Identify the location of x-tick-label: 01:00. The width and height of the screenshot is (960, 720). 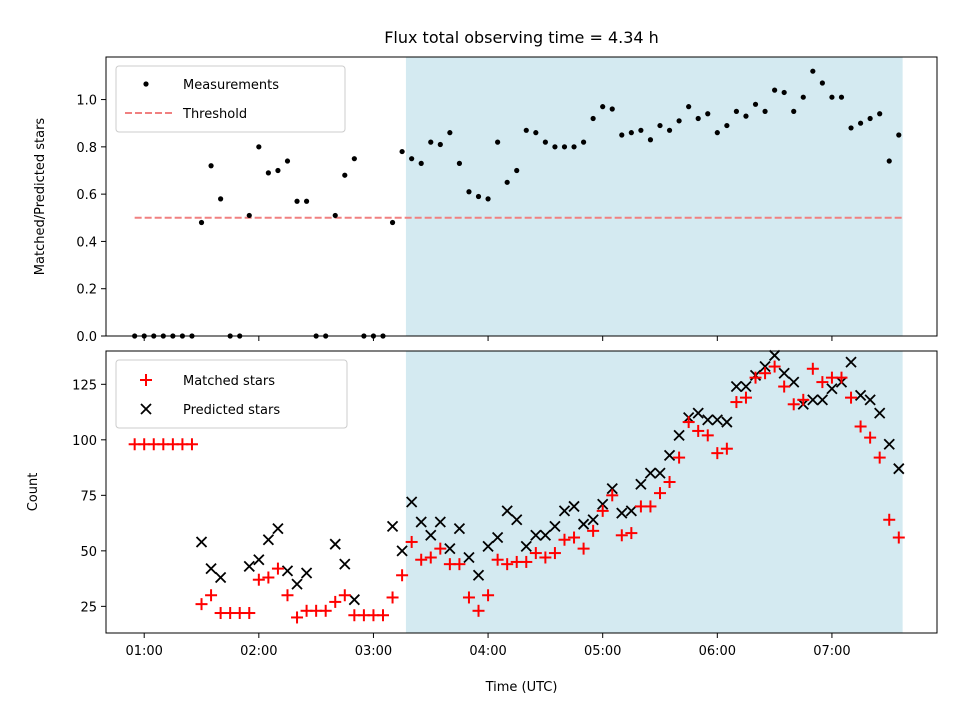
(143, 651).